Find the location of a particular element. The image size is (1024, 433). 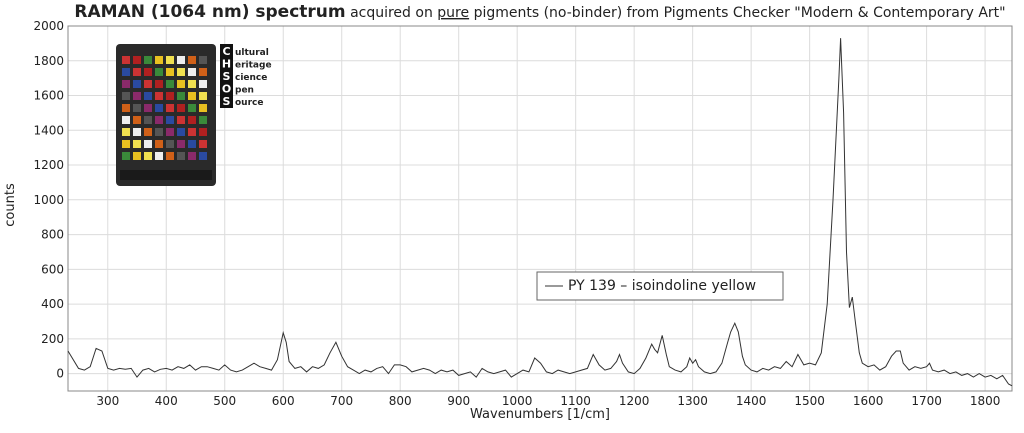

y-tick-label: 0 is located at coordinates (60, 374).